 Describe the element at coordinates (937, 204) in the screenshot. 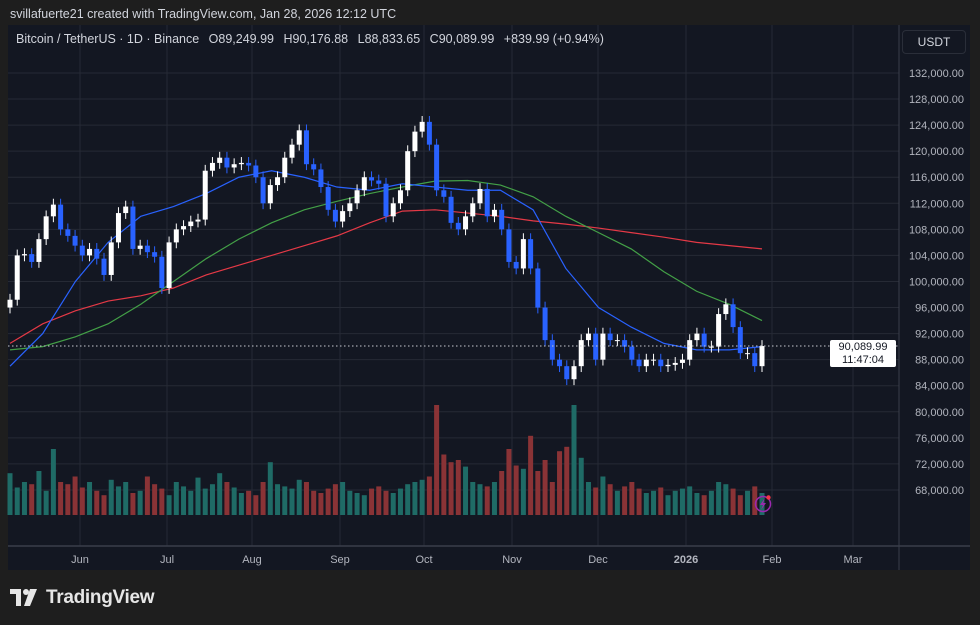

I see `price-axis-label: 112,000.00` at that location.